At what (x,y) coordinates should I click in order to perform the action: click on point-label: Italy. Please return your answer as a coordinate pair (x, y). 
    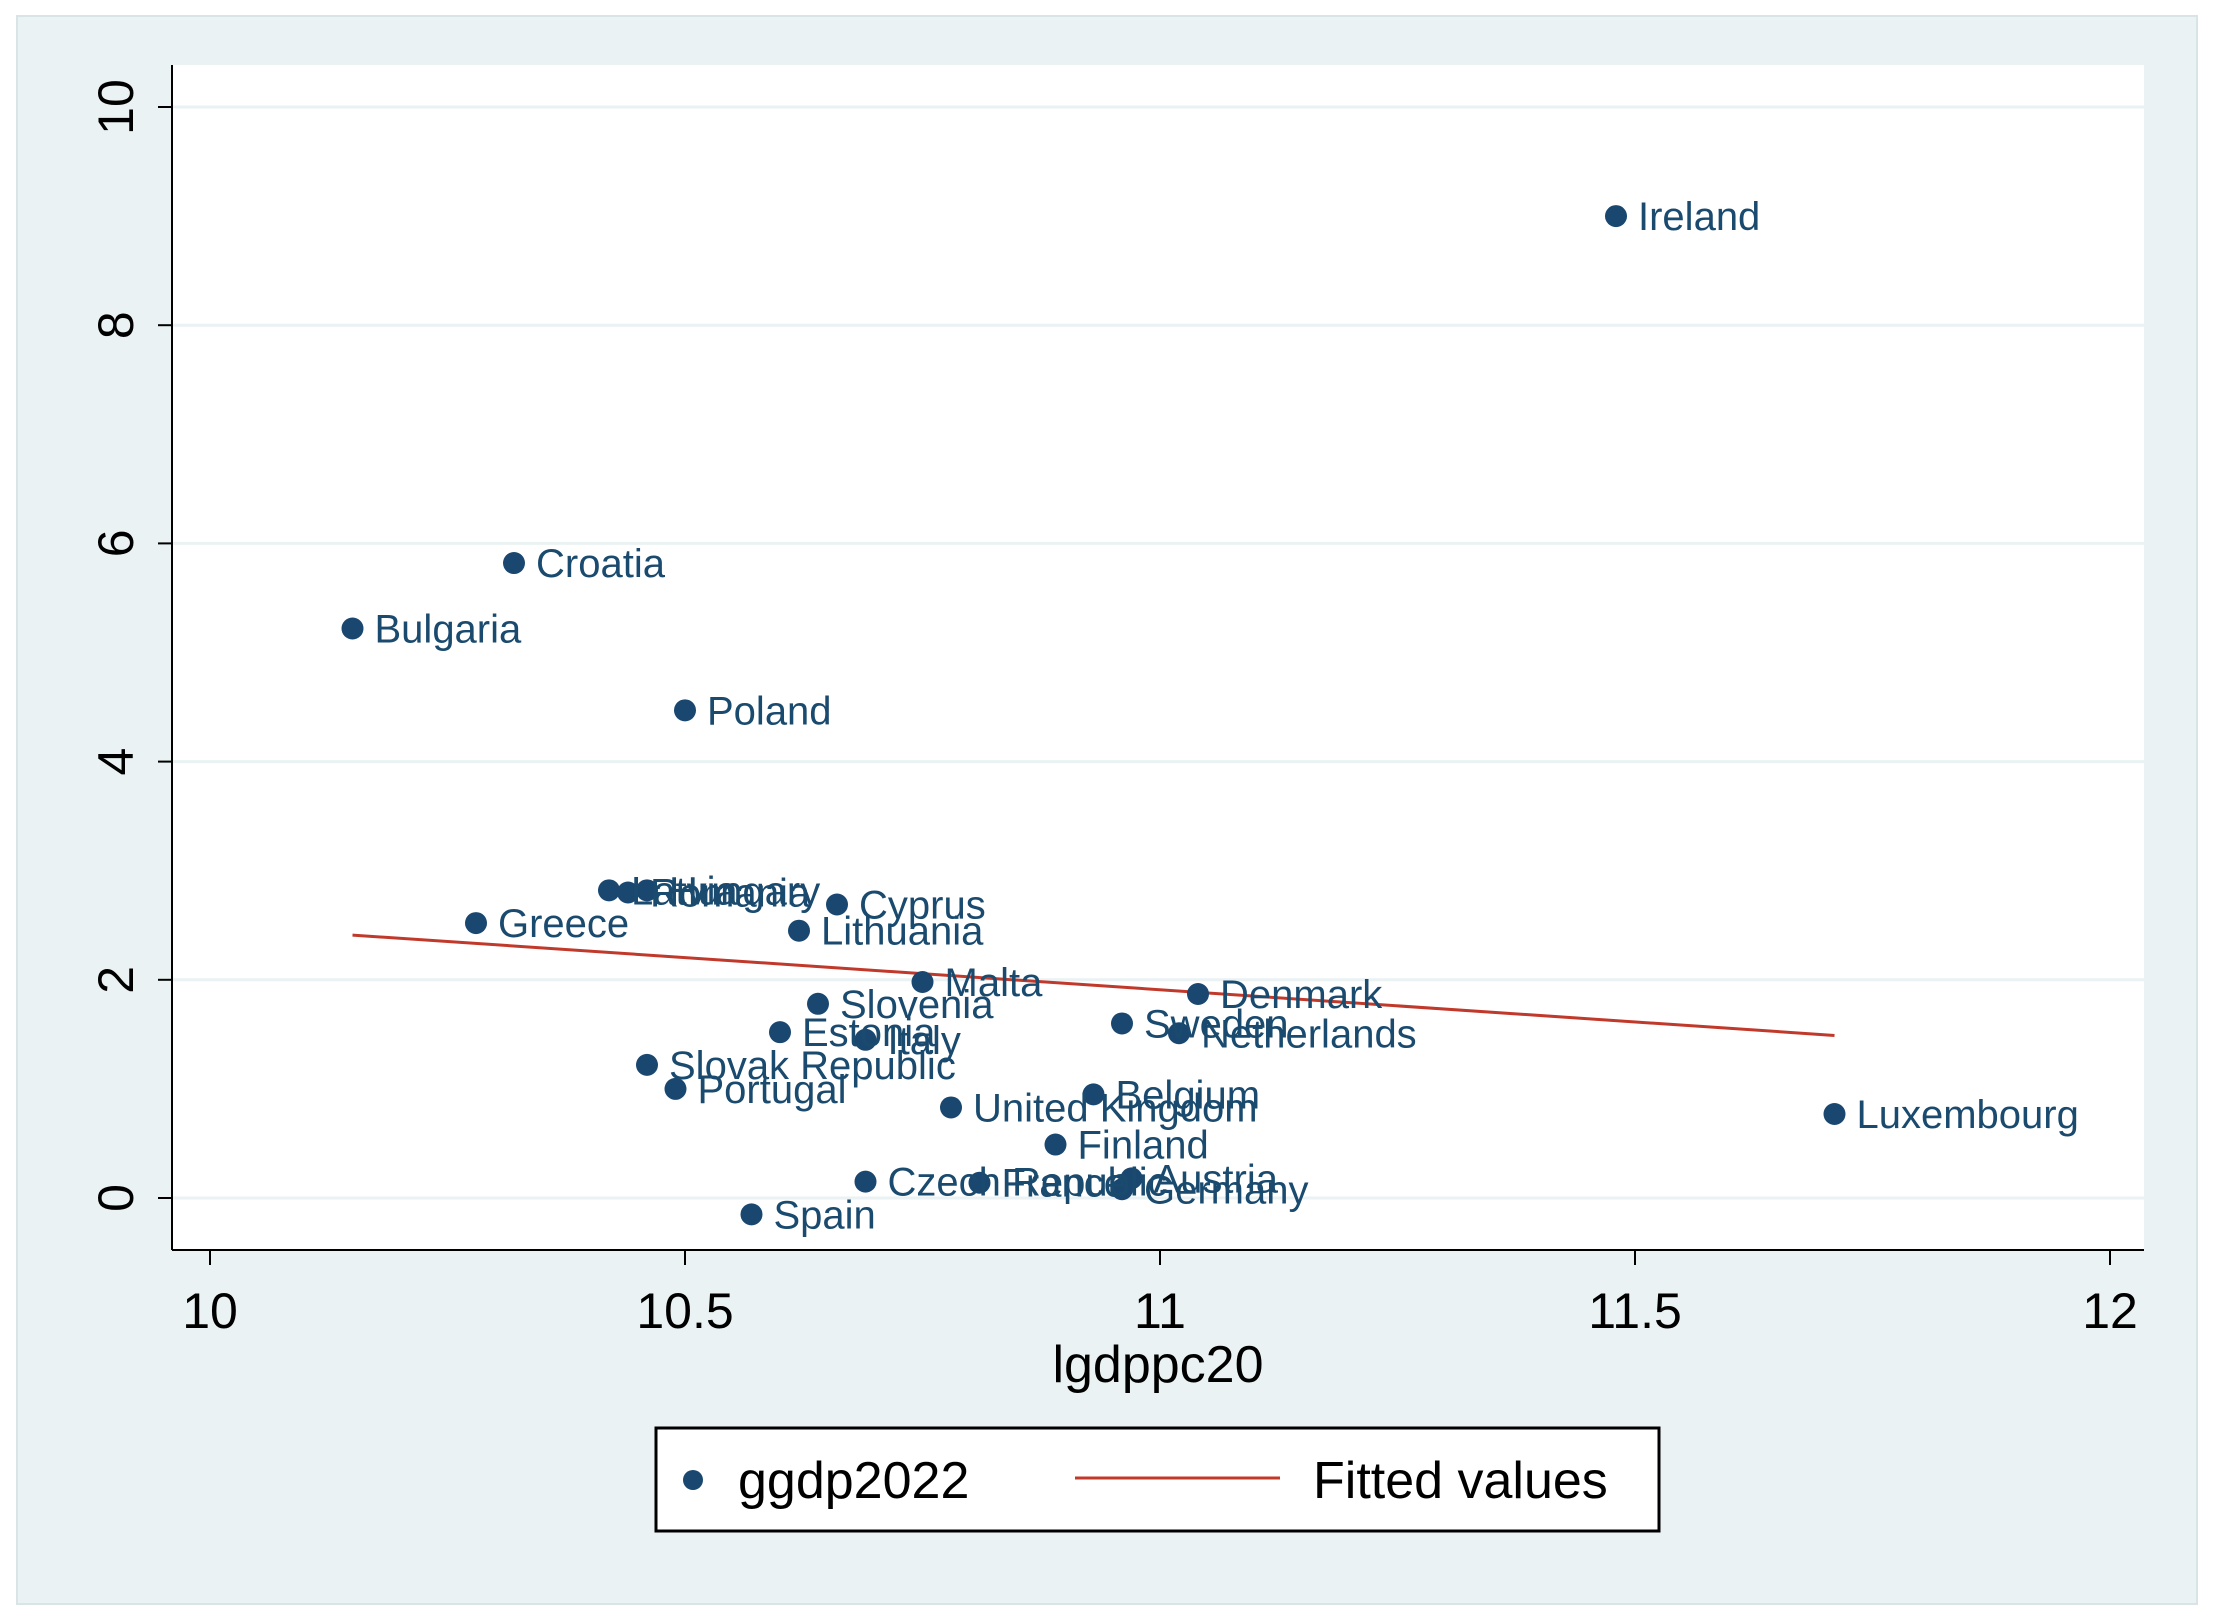
    Looking at the image, I should click on (924, 1041).